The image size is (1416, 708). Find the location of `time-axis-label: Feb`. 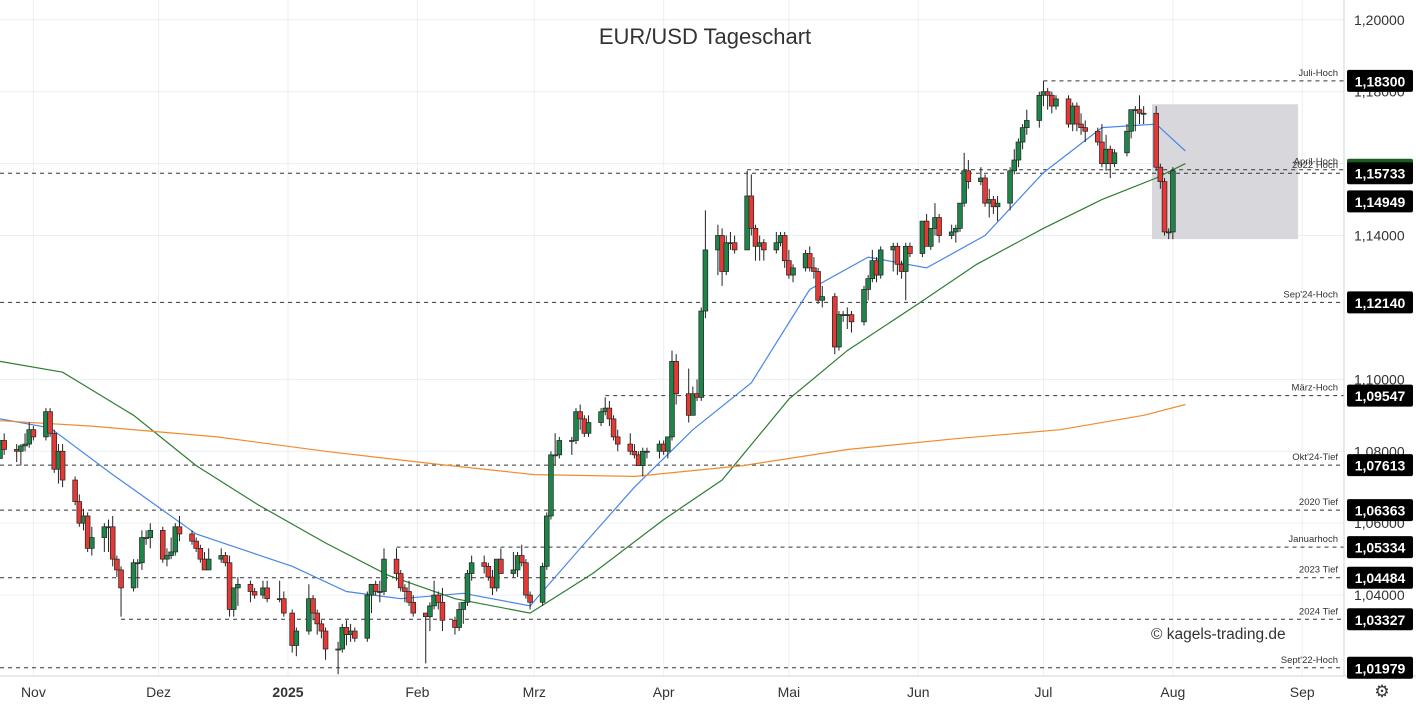

time-axis-label: Feb is located at coordinates (417, 692).